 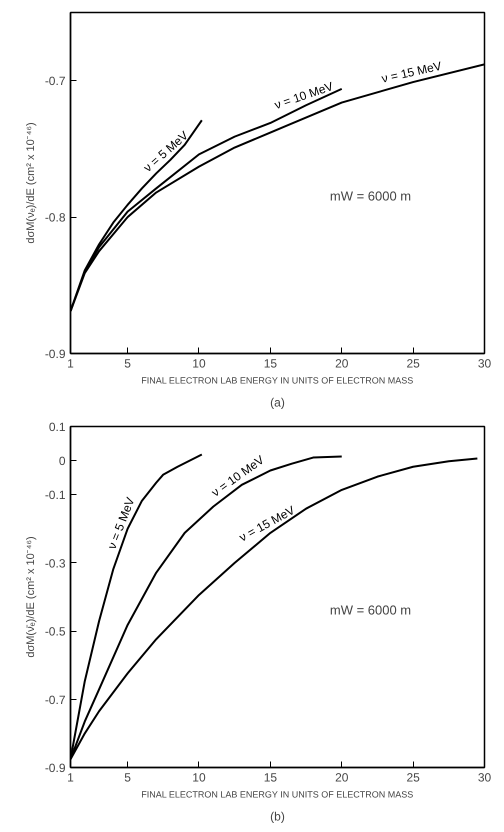 I want to click on y-axis-title: dσM(ν̄ₑ)/dE (cm² x 10⁻⁴⁶), so click(x=30, y=597).